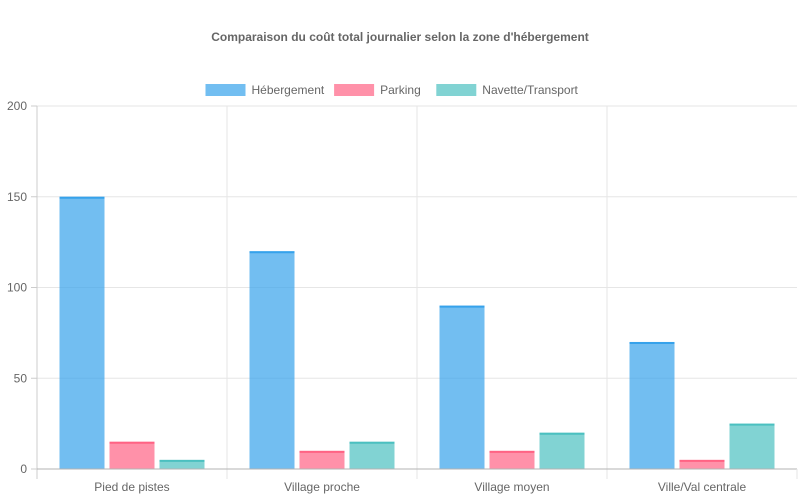  I want to click on y-tick-label: 100, so click(17, 288).